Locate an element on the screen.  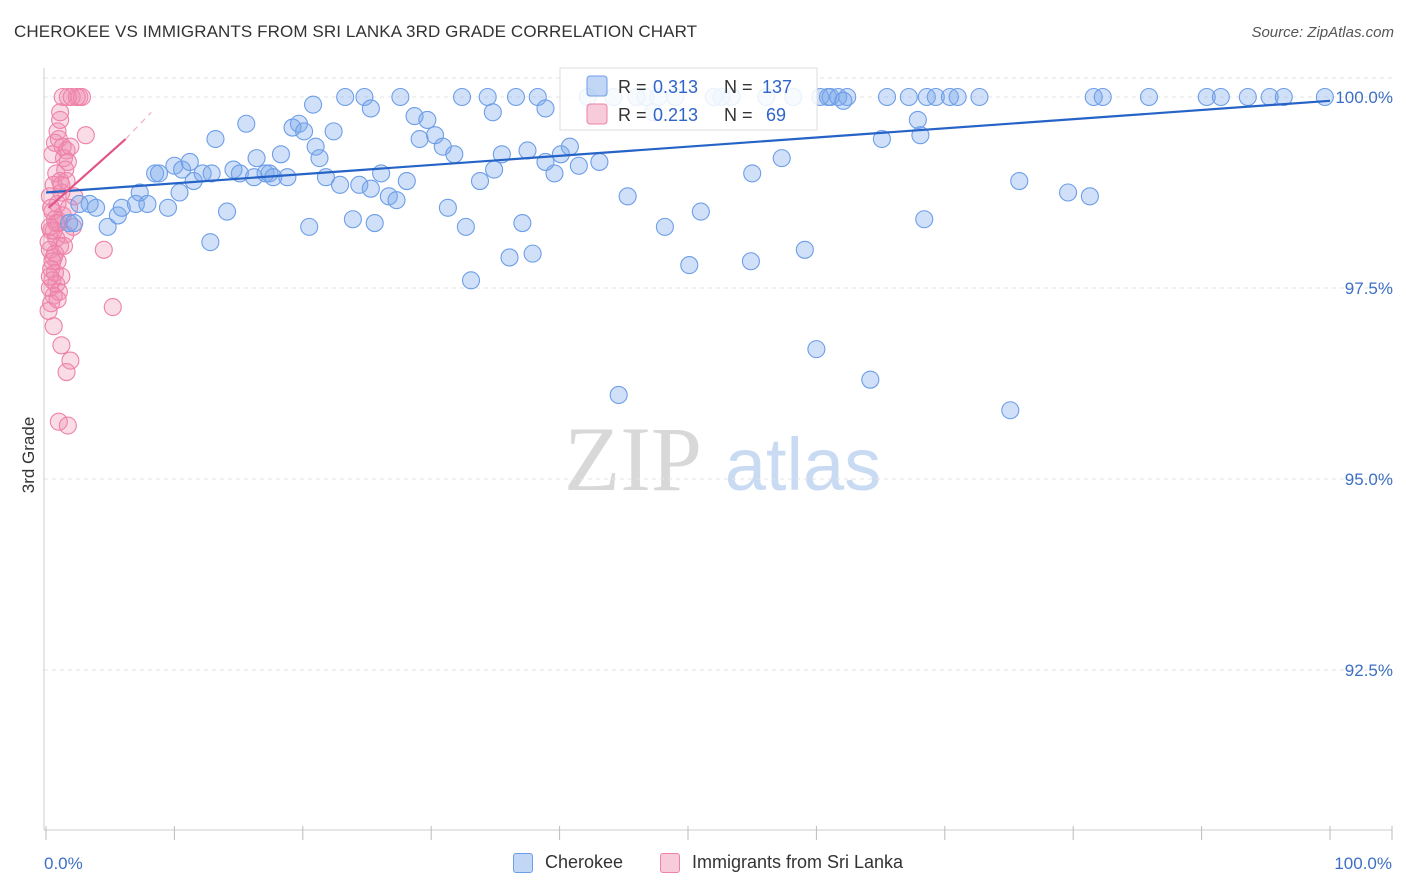
stats-legend-box is located at coordinates (688, 99).